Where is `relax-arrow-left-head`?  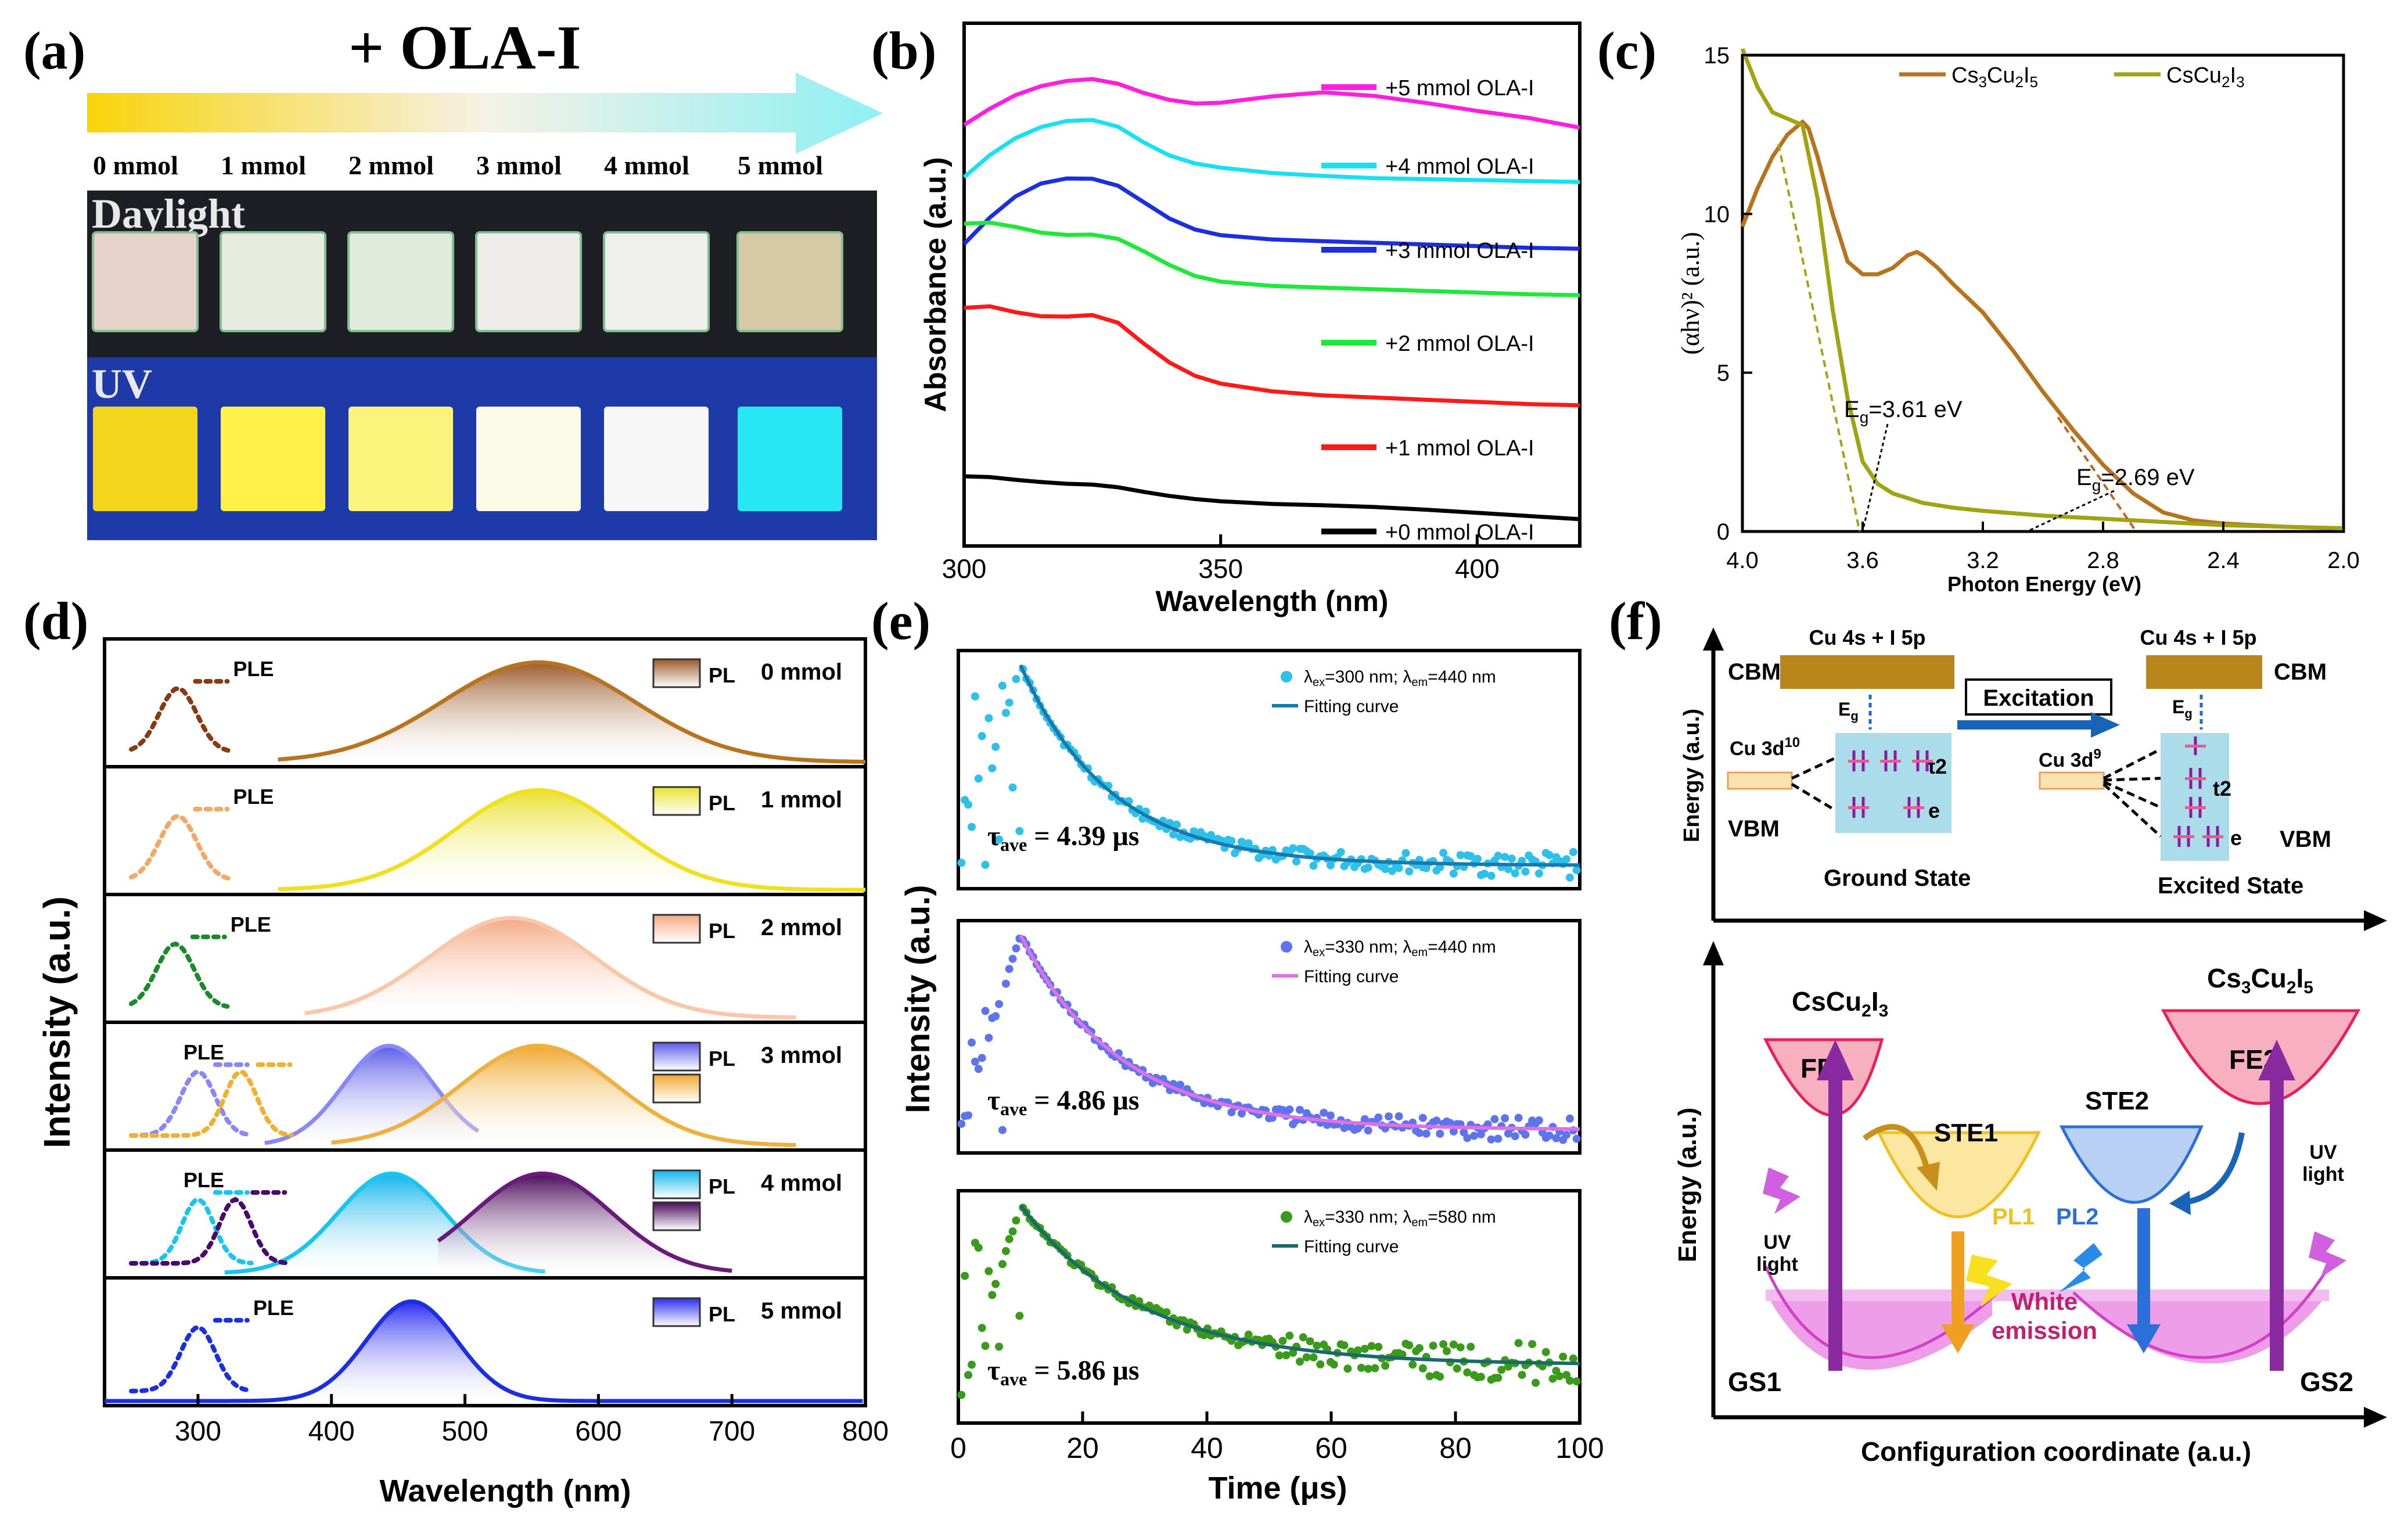 relax-arrow-left-head is located at coordinates (1928, 1176).